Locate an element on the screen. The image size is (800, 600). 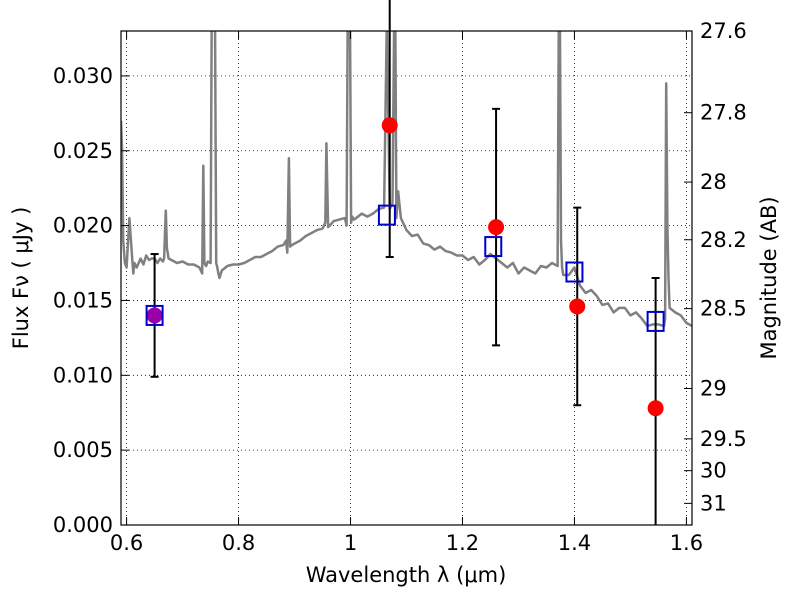
right-tick-label: 31 is located at coordinates (713, 503).